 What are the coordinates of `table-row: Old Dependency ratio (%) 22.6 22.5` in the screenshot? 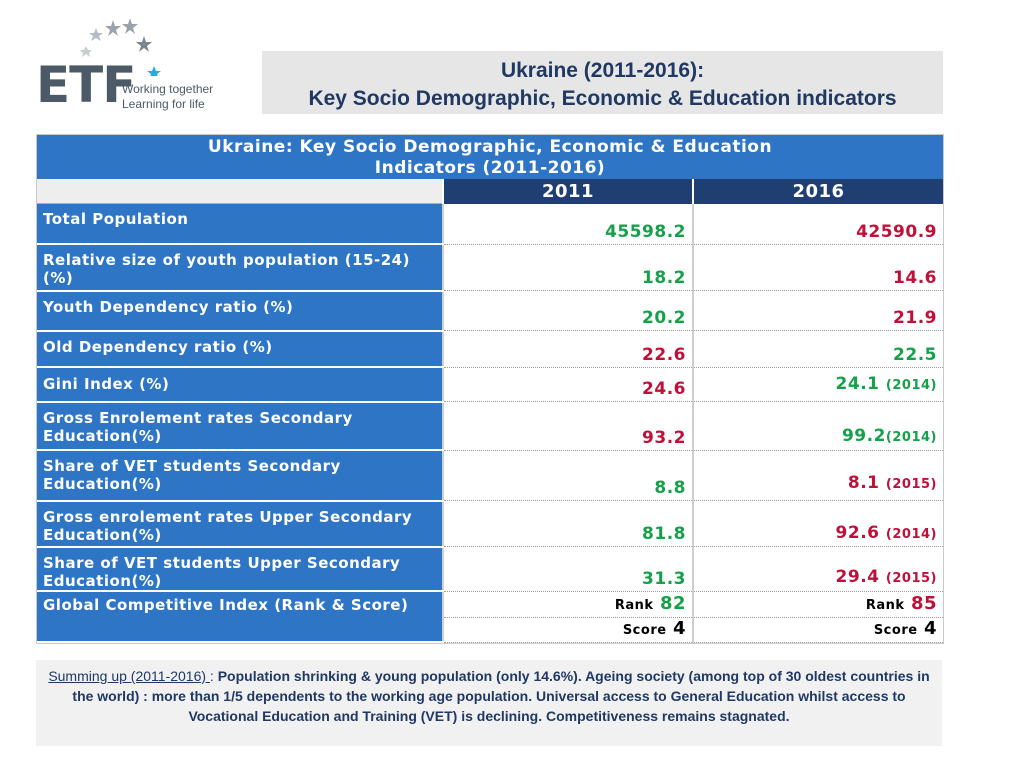 It's located at (490, 349).